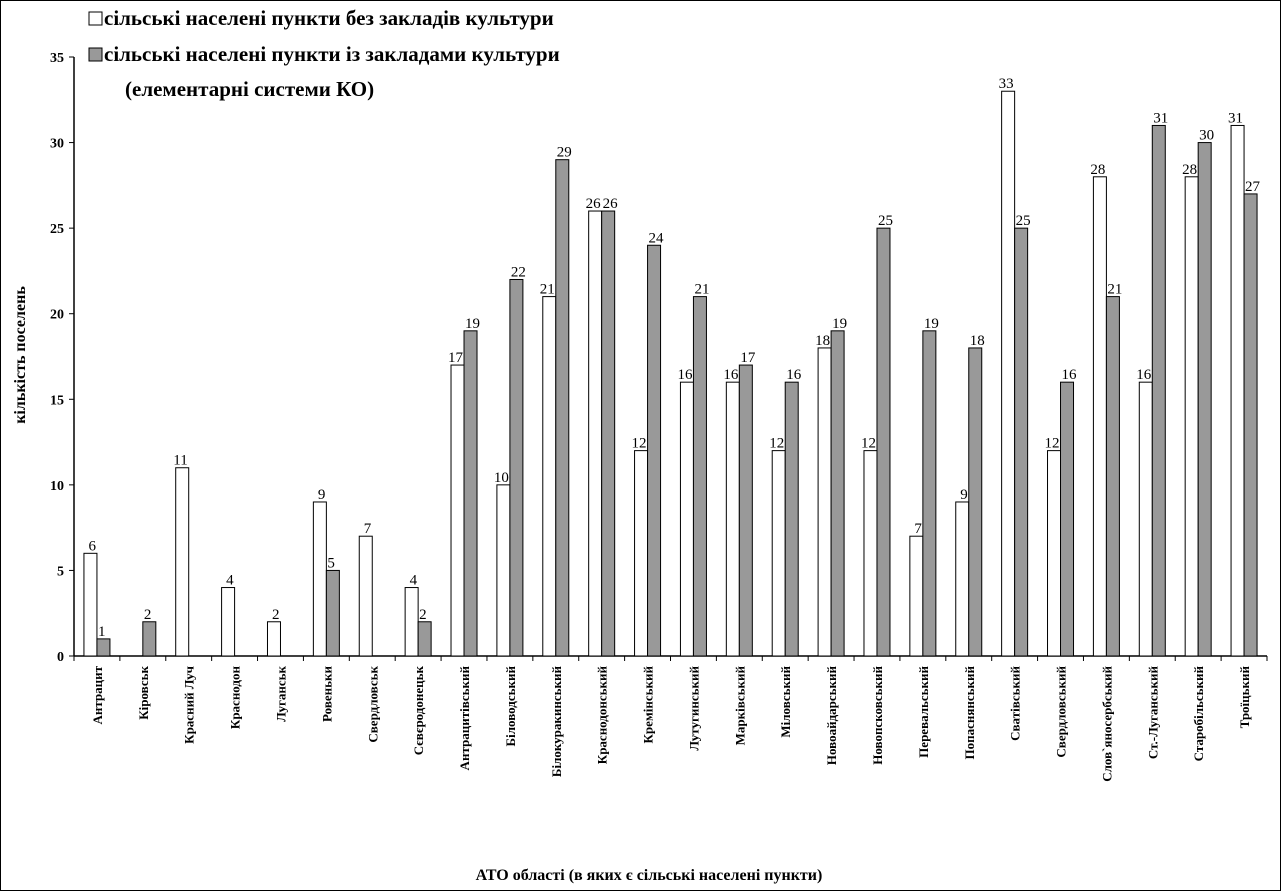  I want to click on data-label-series2: 18, so click(977, 341).